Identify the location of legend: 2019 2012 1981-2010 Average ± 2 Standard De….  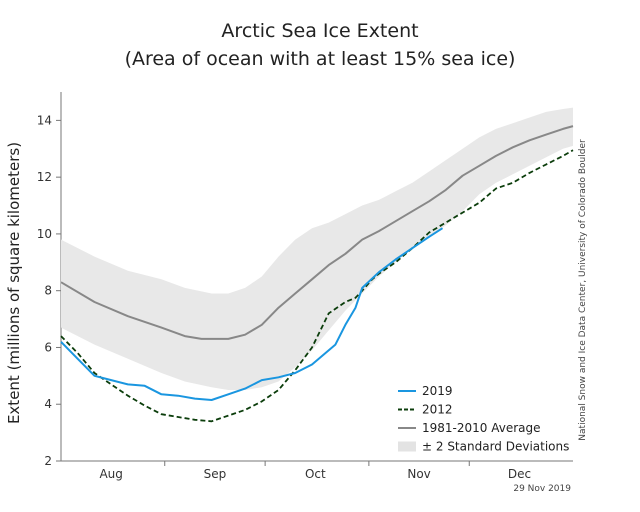
(483, 419).